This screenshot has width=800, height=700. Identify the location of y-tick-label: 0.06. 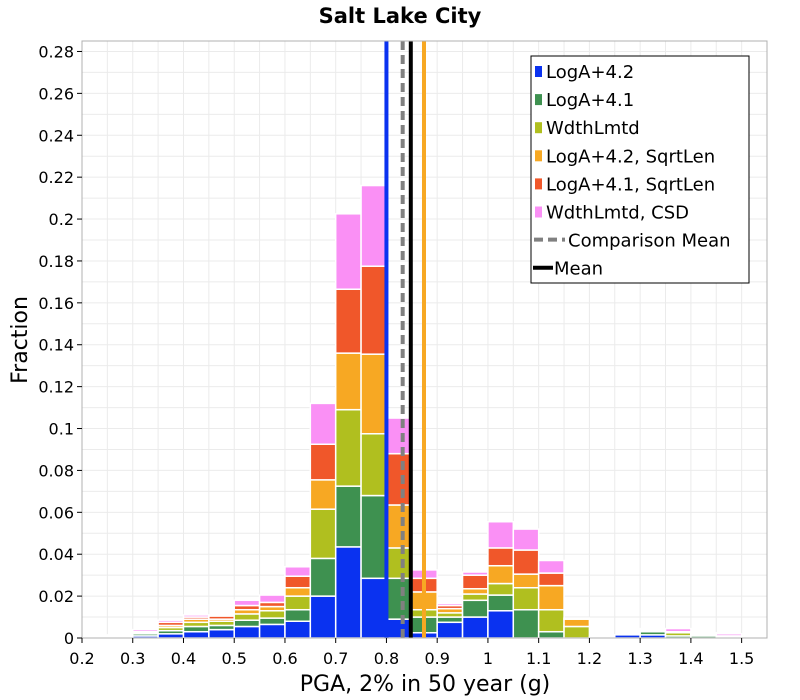
(56, 512).